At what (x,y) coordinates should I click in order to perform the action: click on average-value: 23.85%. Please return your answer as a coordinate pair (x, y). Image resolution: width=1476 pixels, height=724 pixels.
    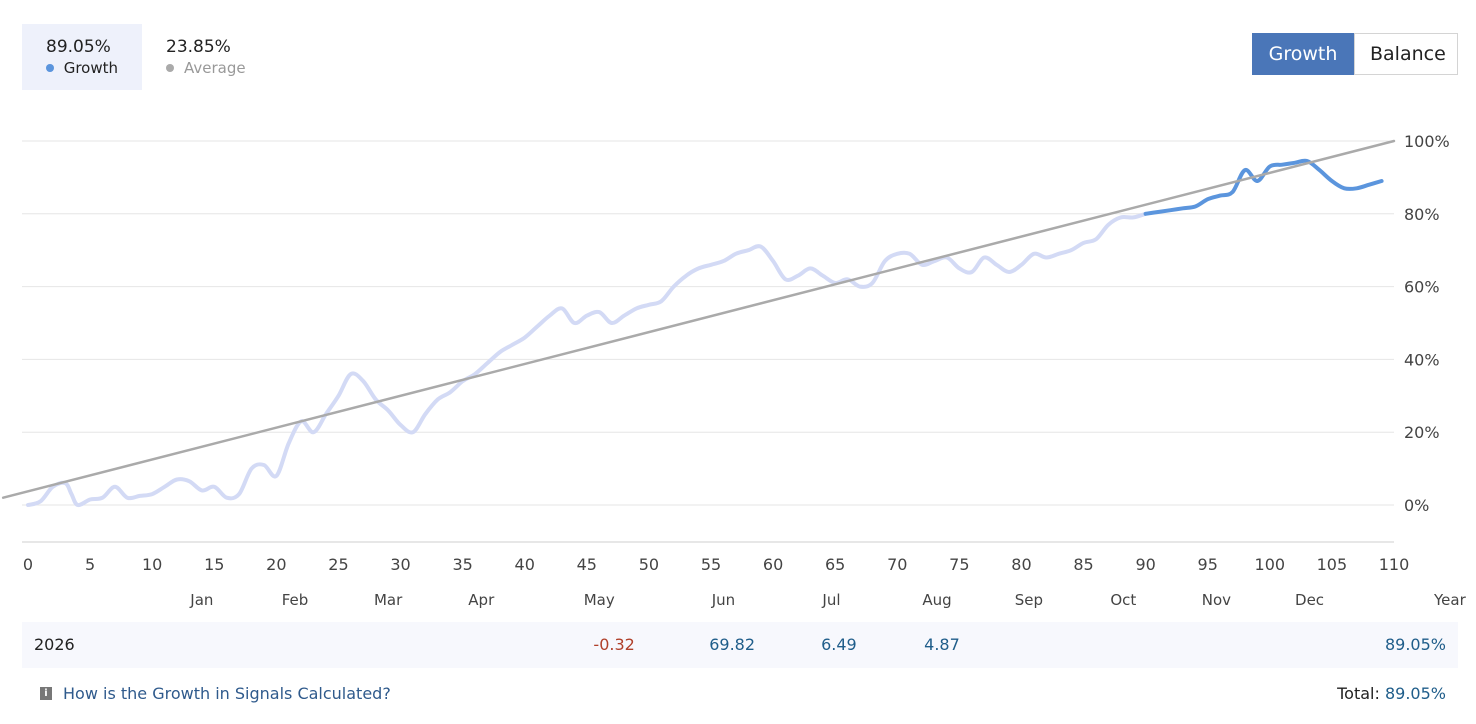
    Looking at the image, I should click on (198, 47).